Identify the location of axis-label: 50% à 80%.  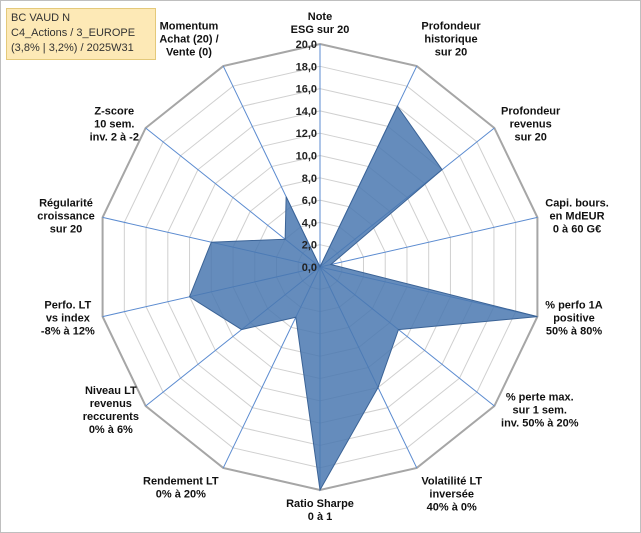
(574, 331).